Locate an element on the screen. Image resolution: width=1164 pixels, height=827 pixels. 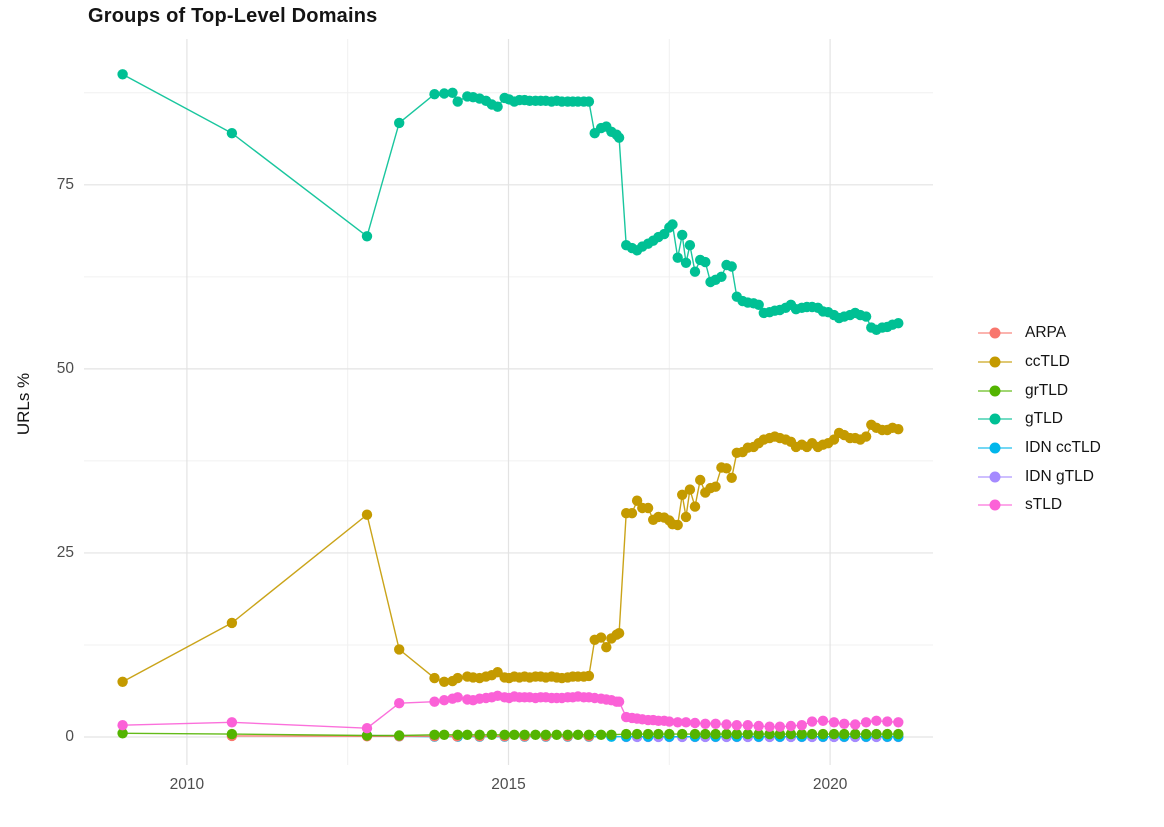
legend-label: IDN gTLD is located at coordinates (1059, 476).